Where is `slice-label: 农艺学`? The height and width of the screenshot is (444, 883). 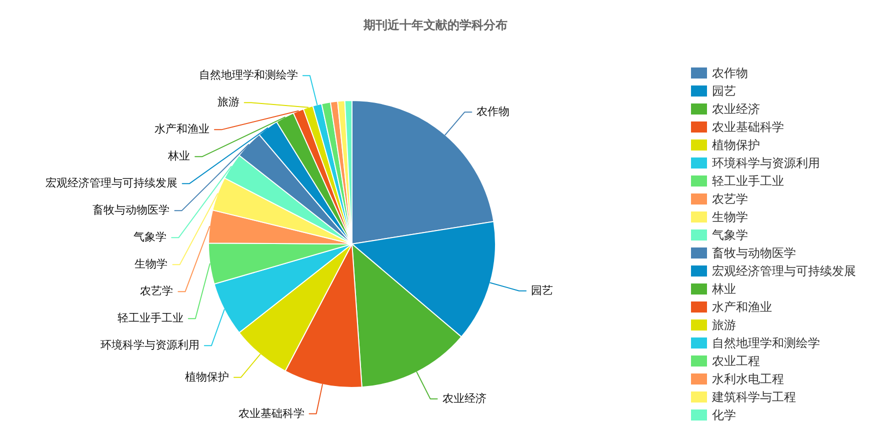
slice-label: 农艺学 is located at coordinates (157, 291).